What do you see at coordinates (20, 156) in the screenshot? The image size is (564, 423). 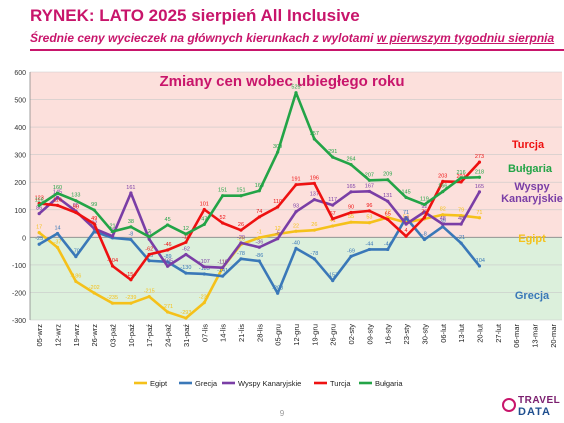 I see `y-tick-label: 300` at bounding box center [20, 156].